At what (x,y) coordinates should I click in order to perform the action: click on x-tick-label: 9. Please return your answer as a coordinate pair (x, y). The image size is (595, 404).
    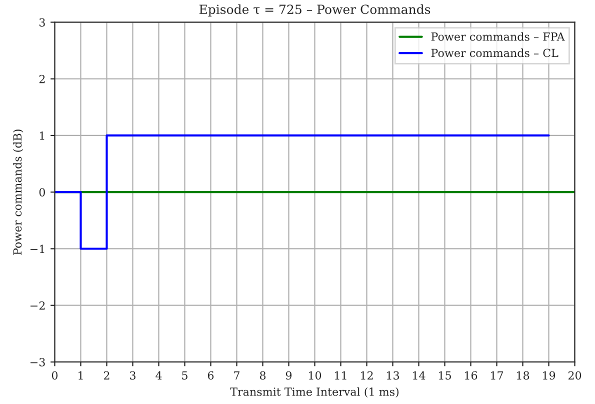
    Looking at the image, I should click on (289, 375).